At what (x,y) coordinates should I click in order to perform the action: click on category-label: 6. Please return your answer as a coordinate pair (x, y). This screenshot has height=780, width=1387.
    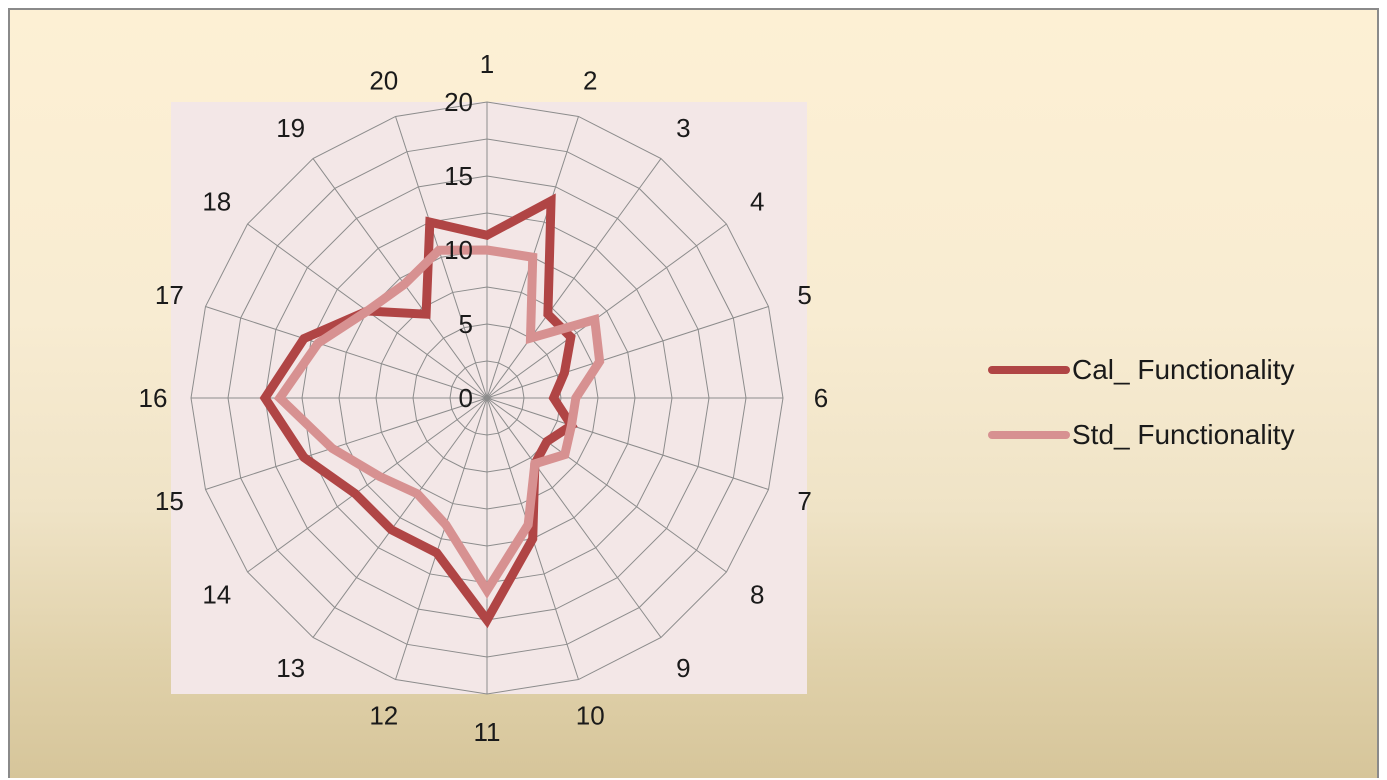
    Looking at the image, I should click on (821, 398).